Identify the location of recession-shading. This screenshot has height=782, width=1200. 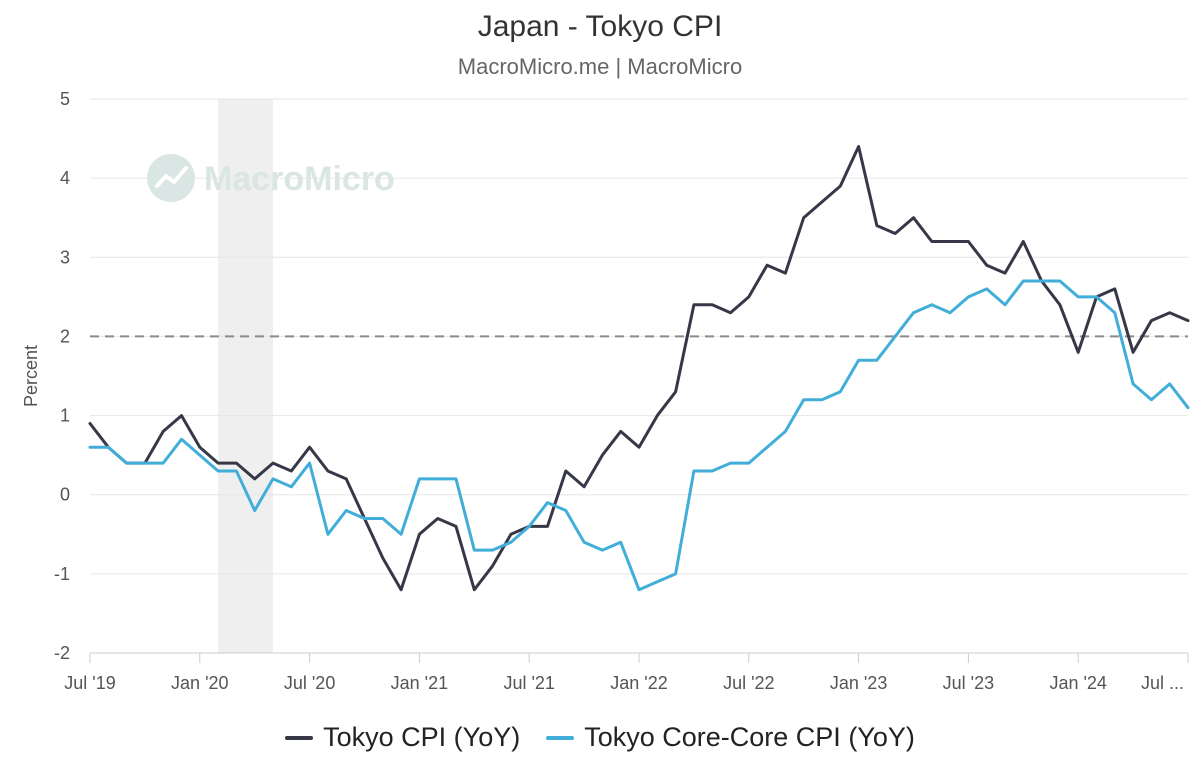
(245, 376).